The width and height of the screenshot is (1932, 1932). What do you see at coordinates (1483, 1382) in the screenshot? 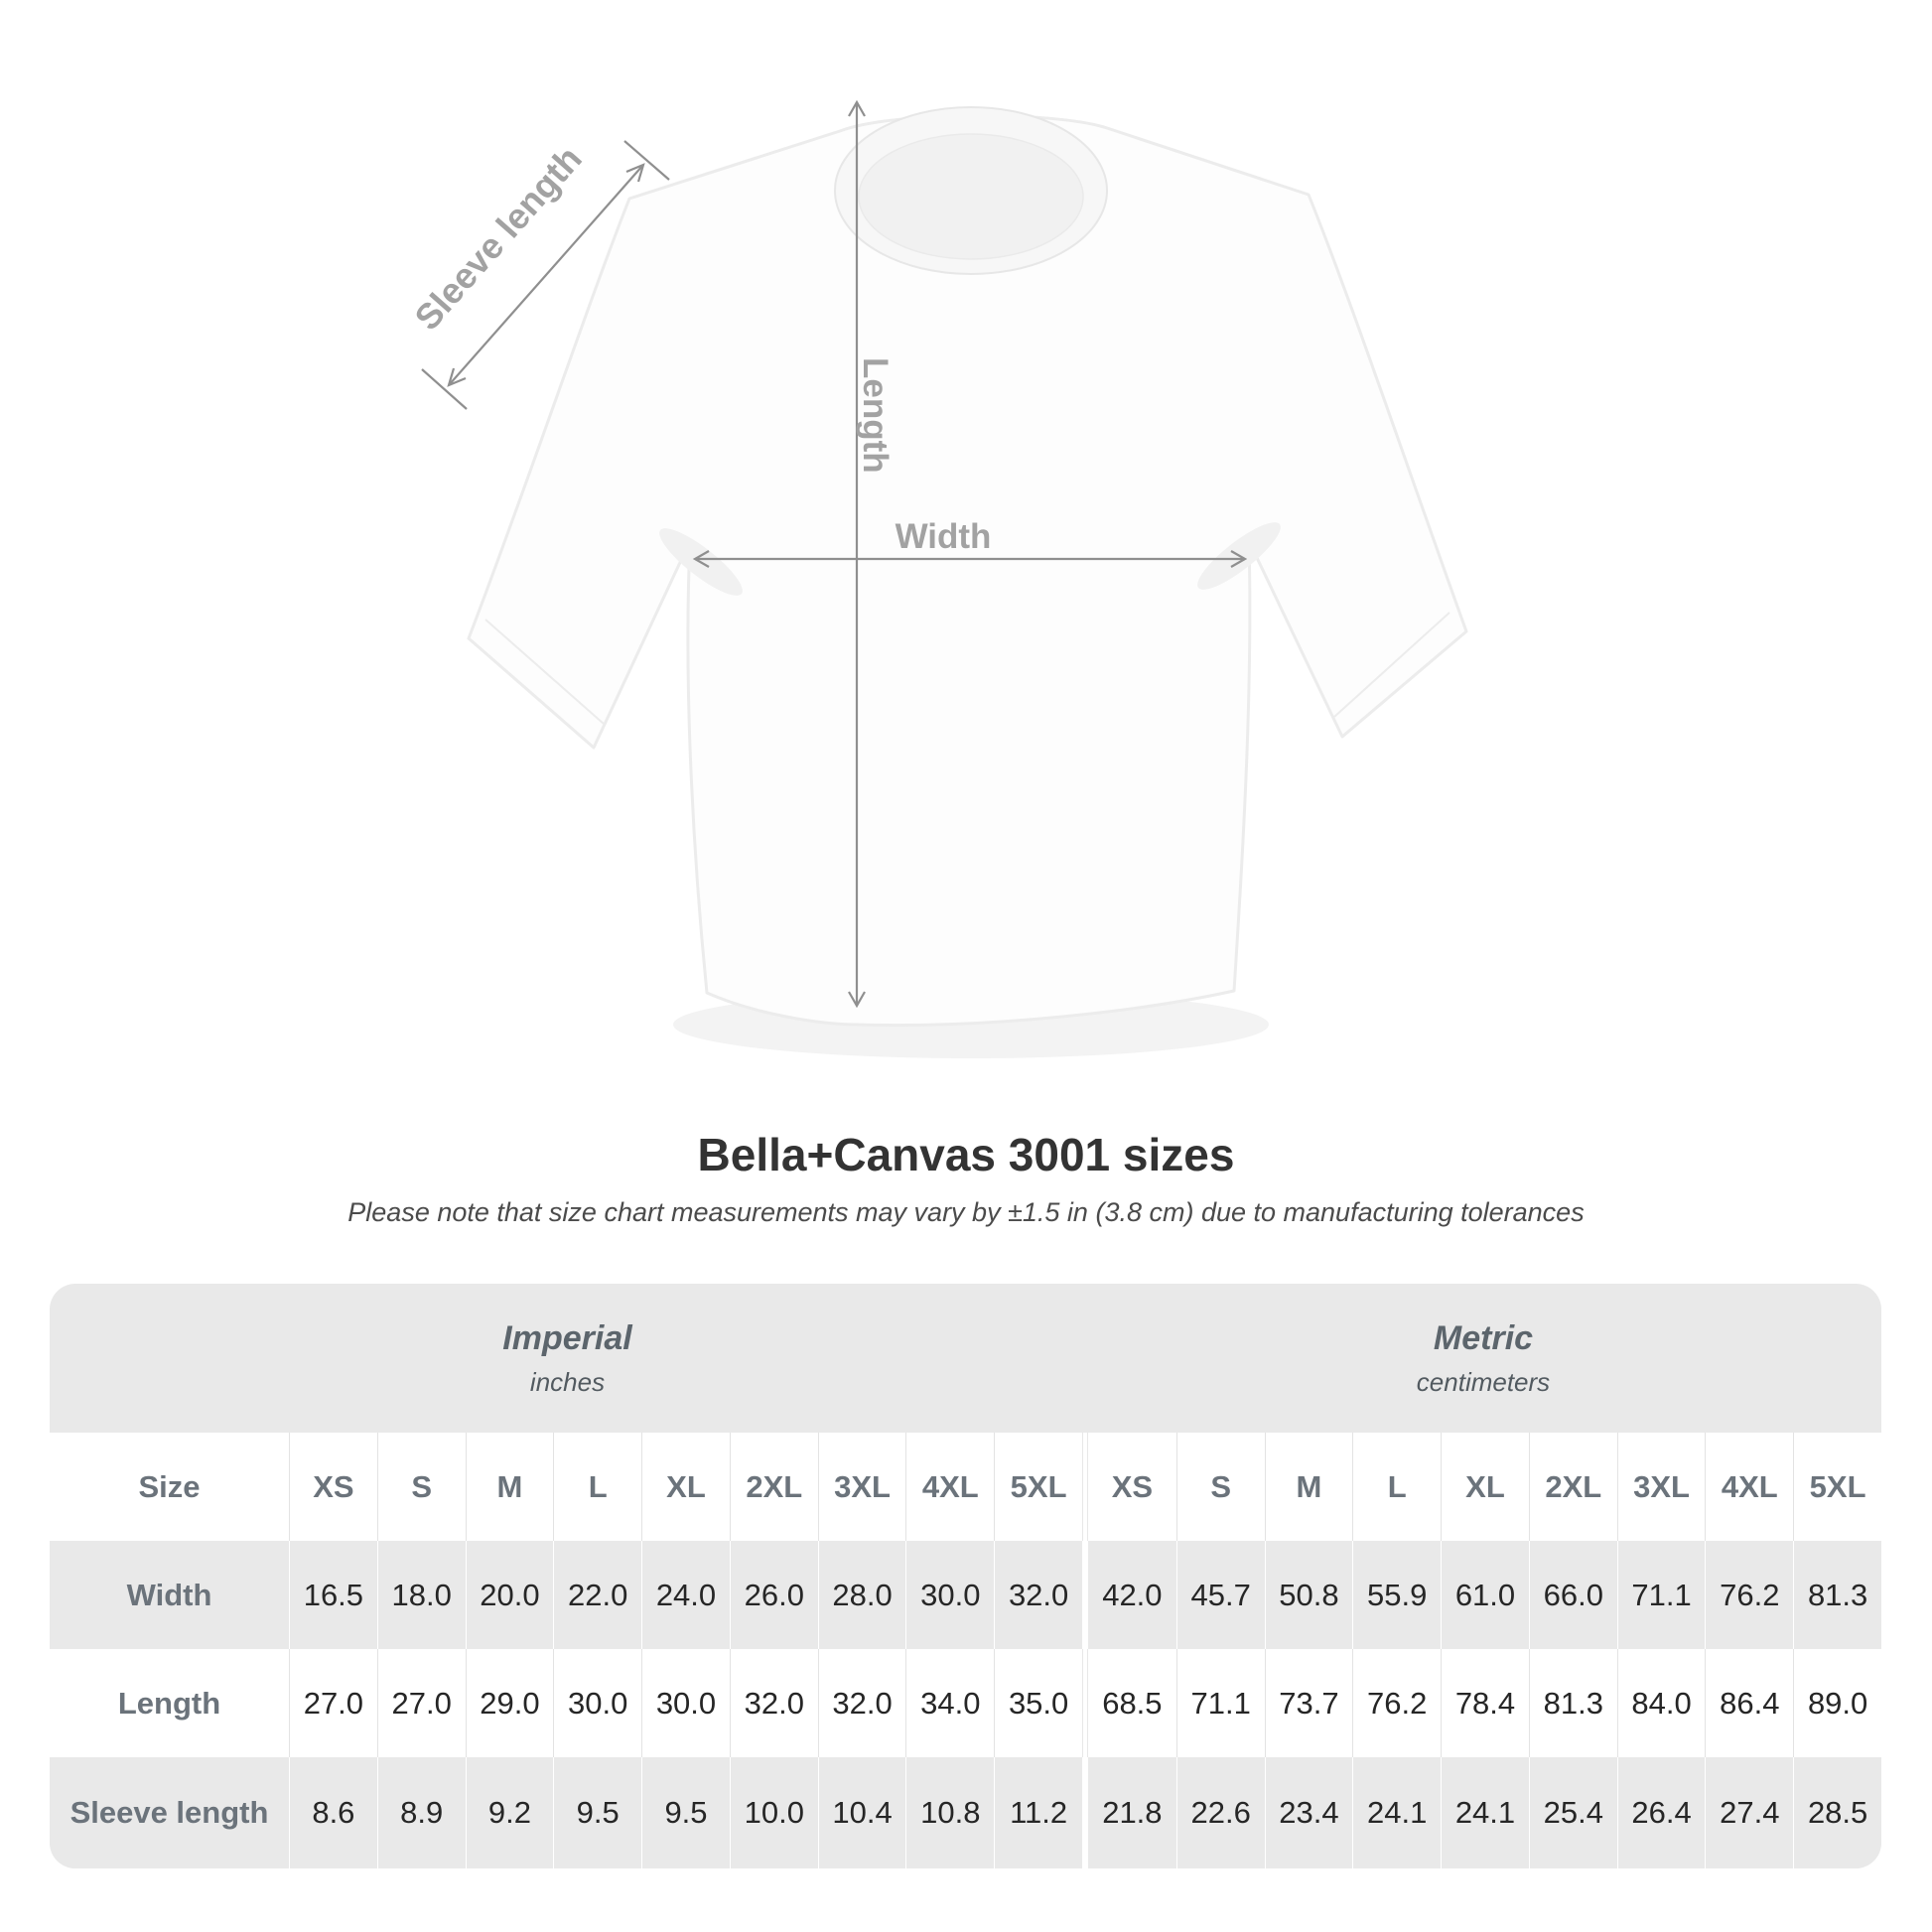
I see `metric-unit-label: centimeters` at bounding box center [1483, 1382].